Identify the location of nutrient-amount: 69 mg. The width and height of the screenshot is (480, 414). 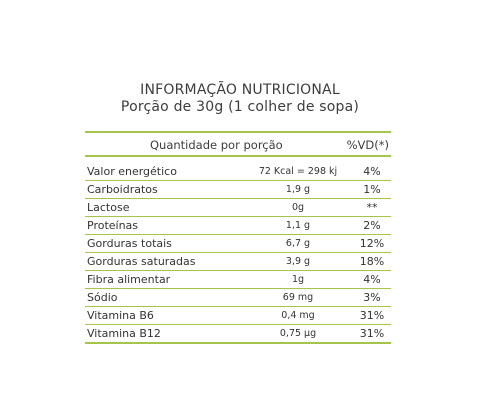
(298, 297).